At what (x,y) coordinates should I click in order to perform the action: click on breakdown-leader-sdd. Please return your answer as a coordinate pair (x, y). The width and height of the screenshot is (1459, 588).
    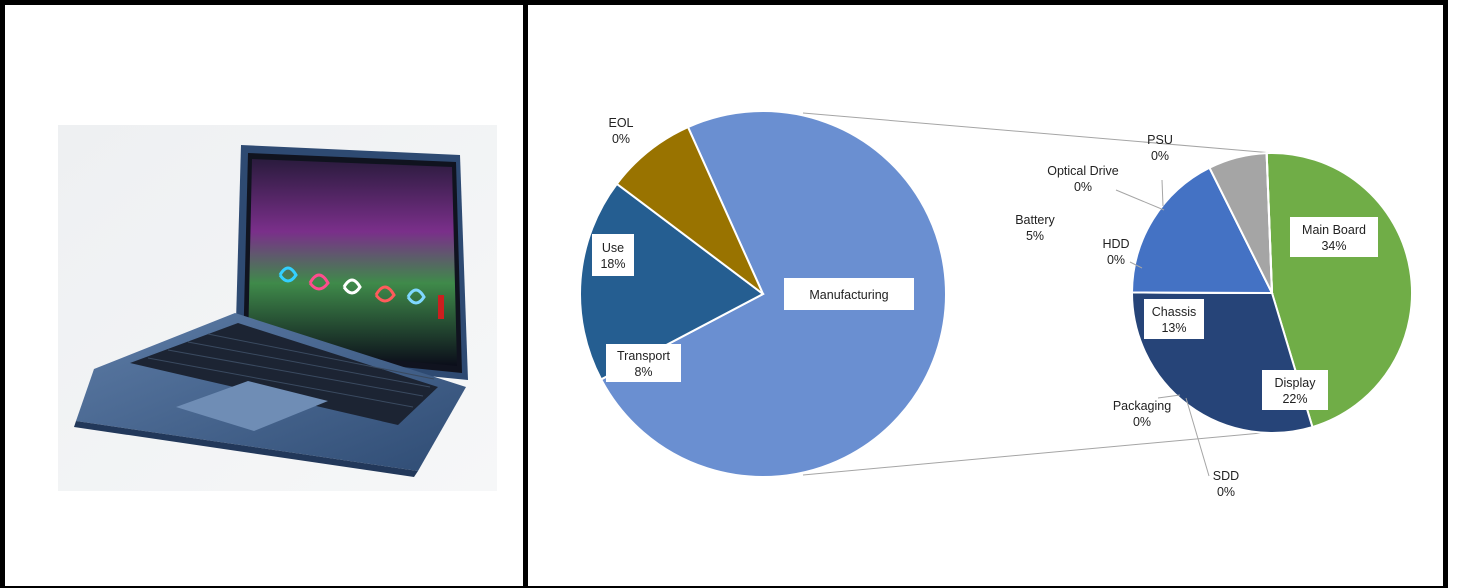
    Looking at the image, I should click on (1197, 437).